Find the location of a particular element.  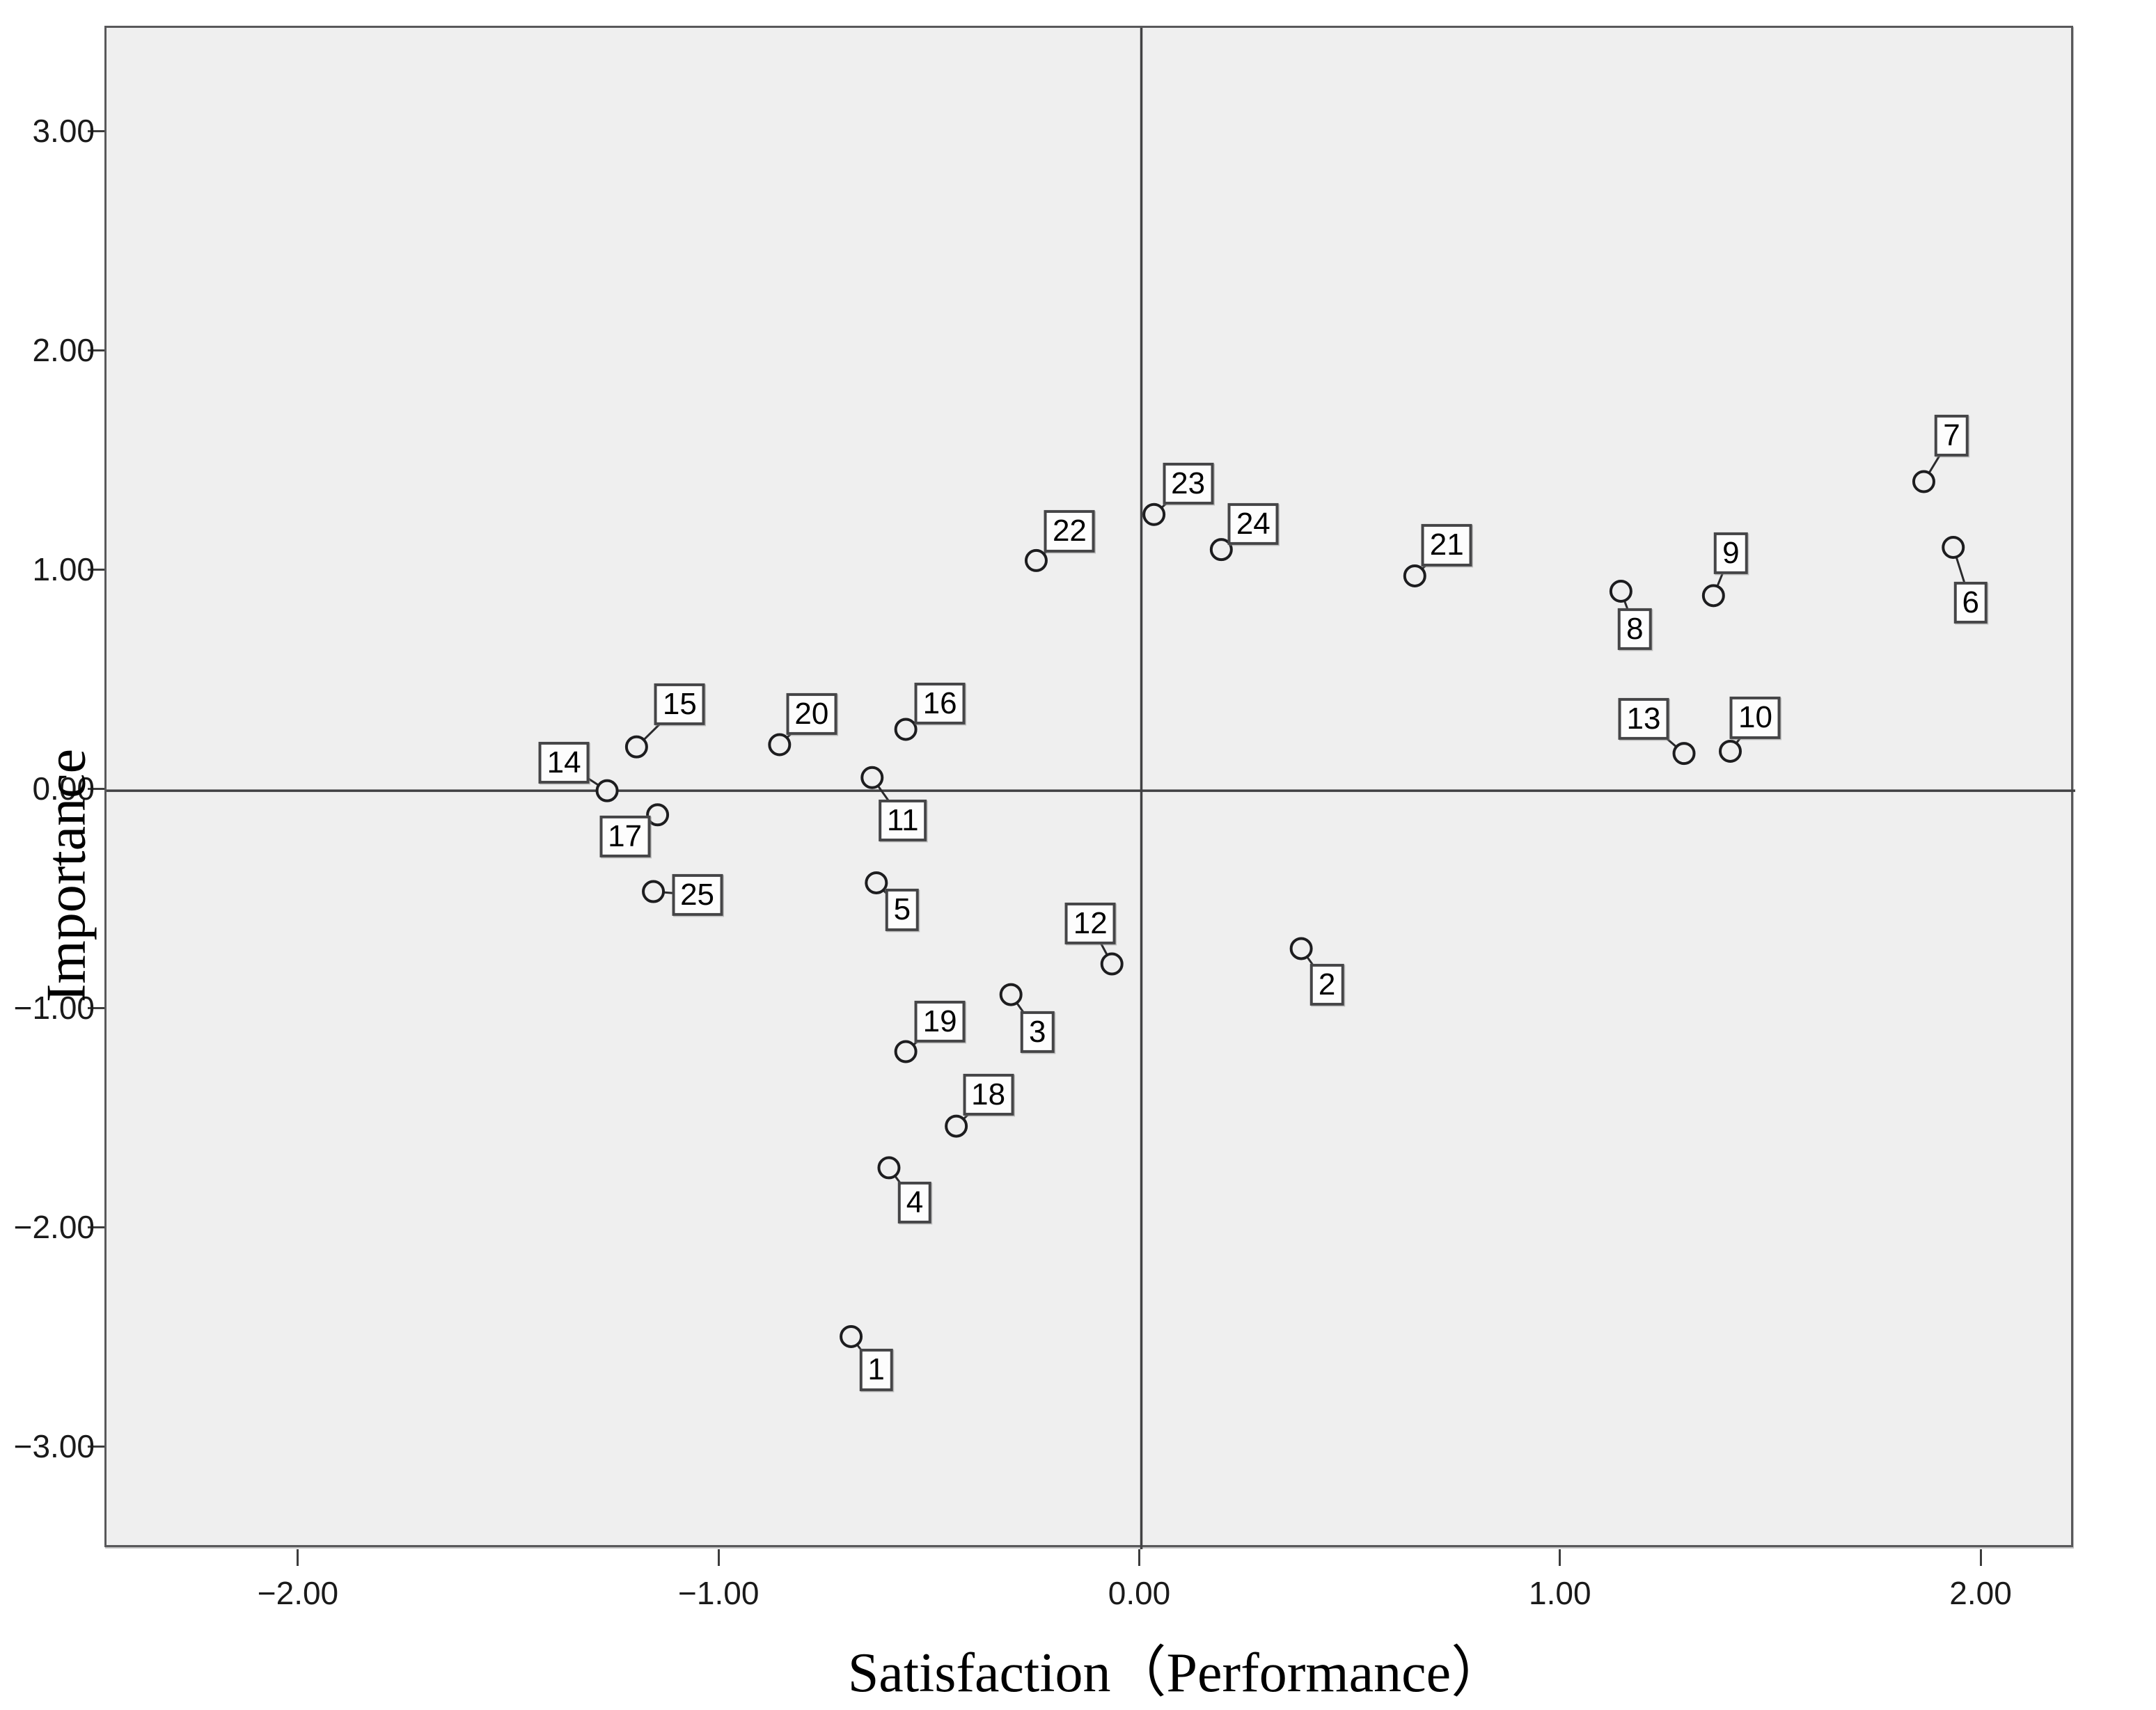

point-label-19: 19 is located at coordinates (940, 1021).